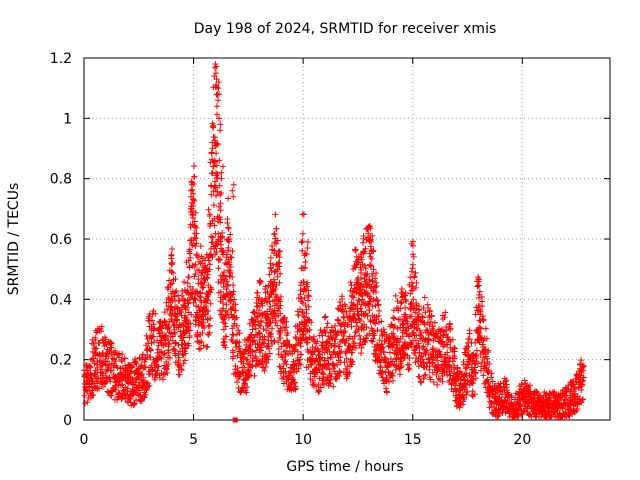 This screenshot has height=480, width=640. I want to click on x-axis-label: GPS time / hours, so click(344, 467).